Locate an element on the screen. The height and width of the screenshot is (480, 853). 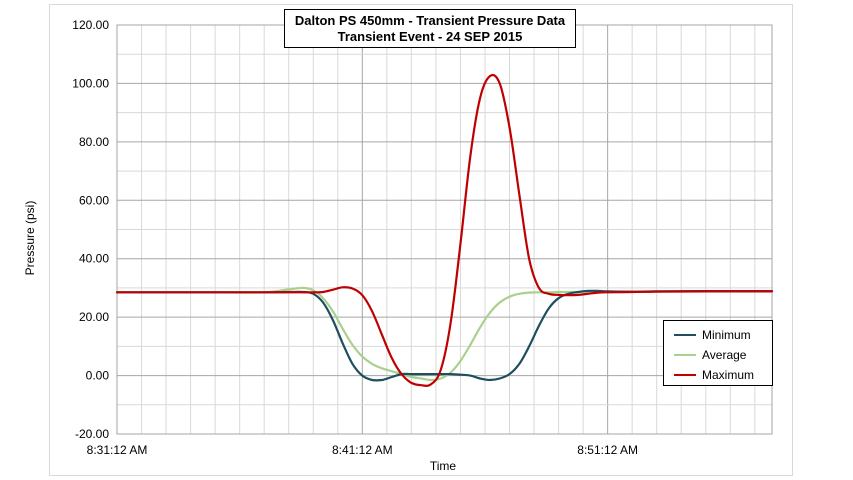
legend-label-minimum: Minimum is located at coordinates (726, 335).